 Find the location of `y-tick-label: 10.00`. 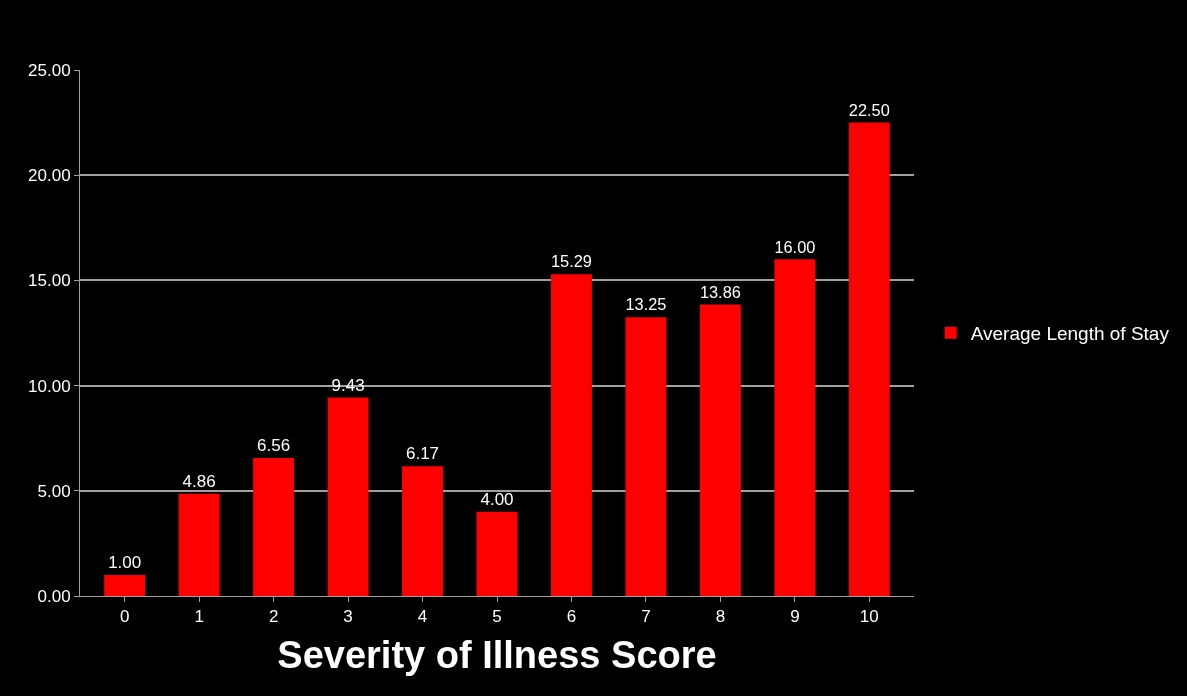

y-tick-label: 10.00 is located at coordinates (49, 386).